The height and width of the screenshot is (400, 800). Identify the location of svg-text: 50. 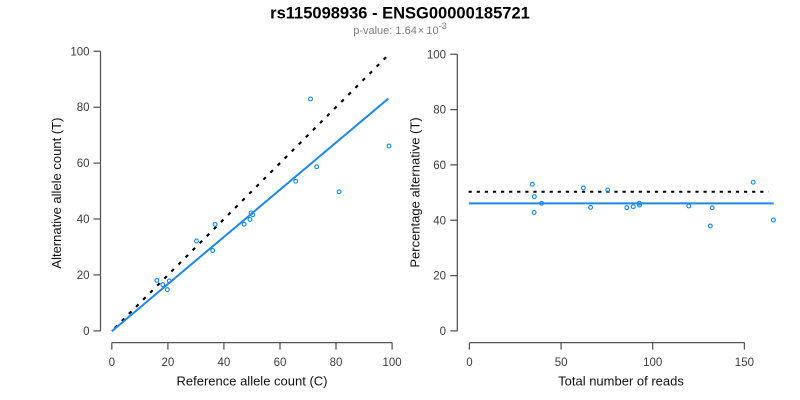
(561, 363).